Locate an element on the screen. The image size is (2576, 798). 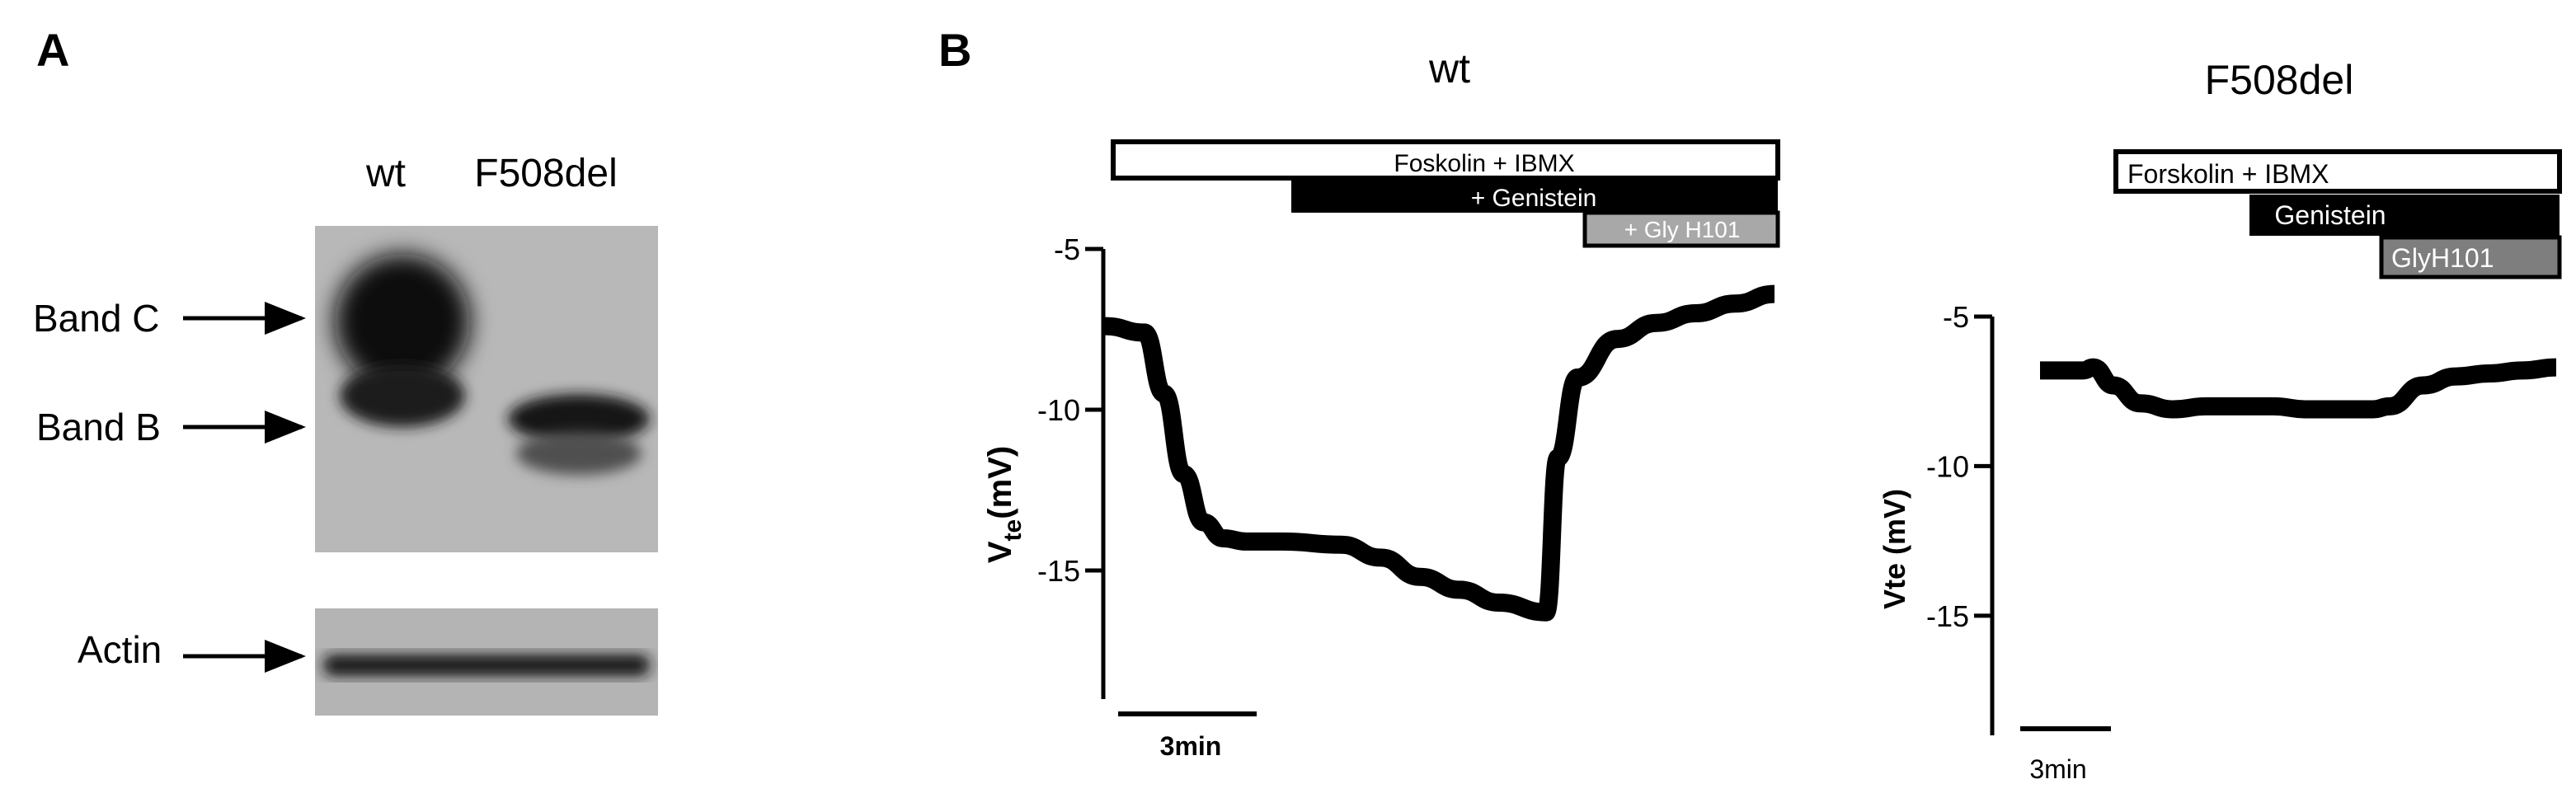
wt-bar-genistein-label: + Genistein is located at coordinates (1534, 198).